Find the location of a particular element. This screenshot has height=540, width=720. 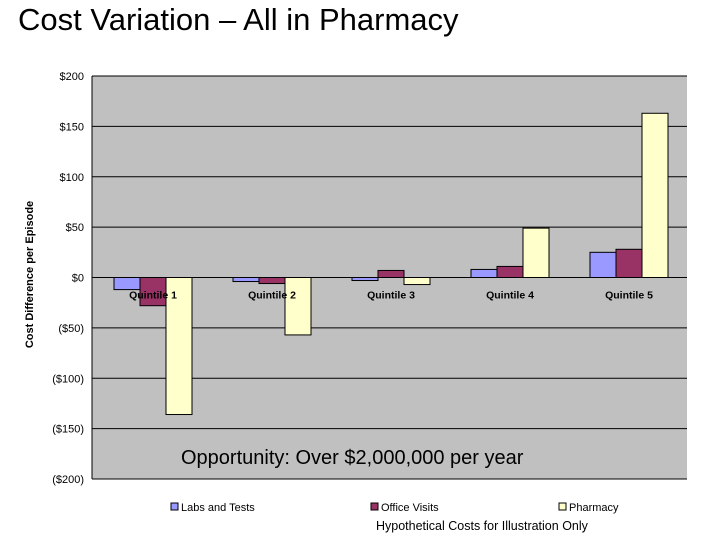

category-label: Quintile 2 is located at coordinates (272, 296).